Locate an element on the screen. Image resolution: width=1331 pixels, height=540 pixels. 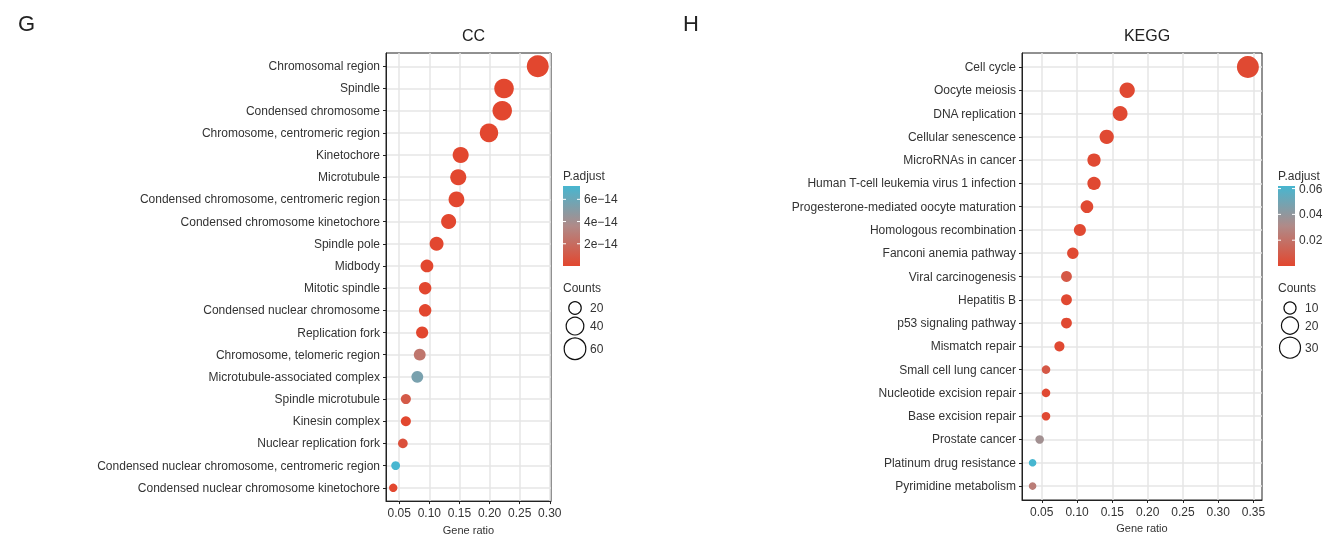
y-tick-label: Chromosomal region is located at coordinates (324, 66).